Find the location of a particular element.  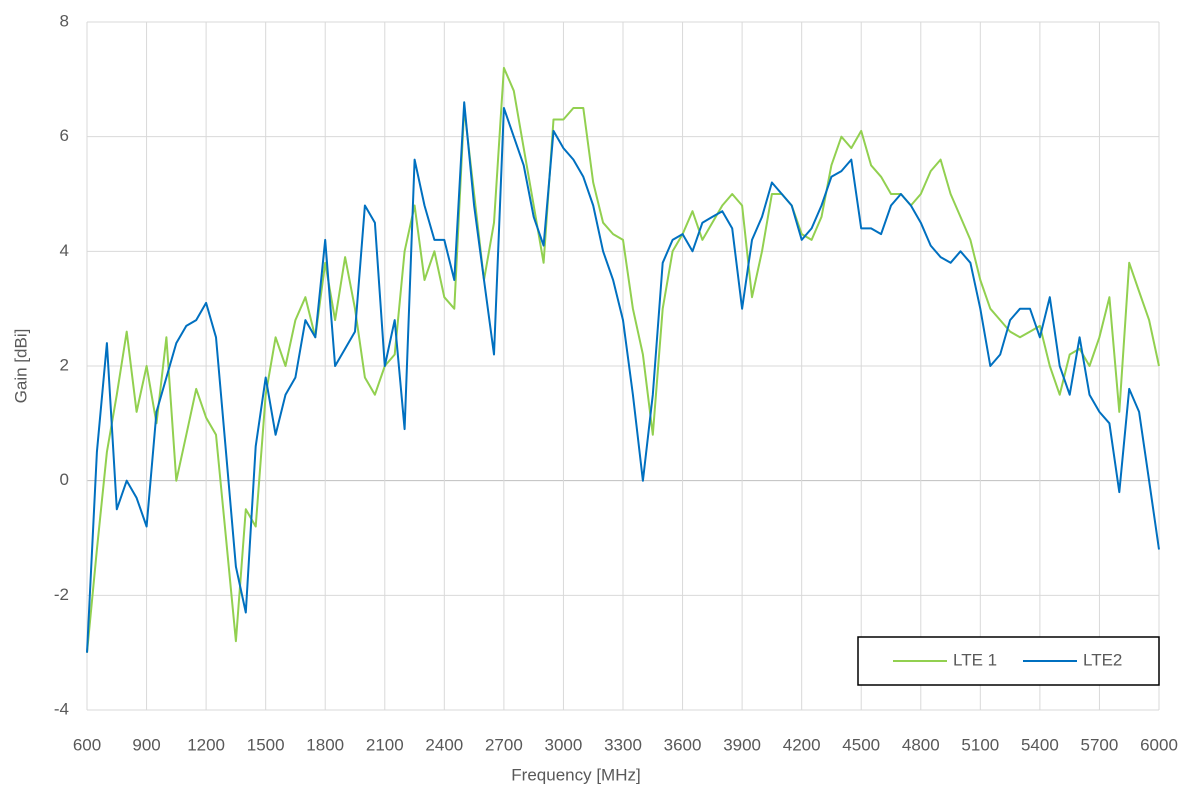

x-tick-label: 600 is located at coordinates (87, 744).